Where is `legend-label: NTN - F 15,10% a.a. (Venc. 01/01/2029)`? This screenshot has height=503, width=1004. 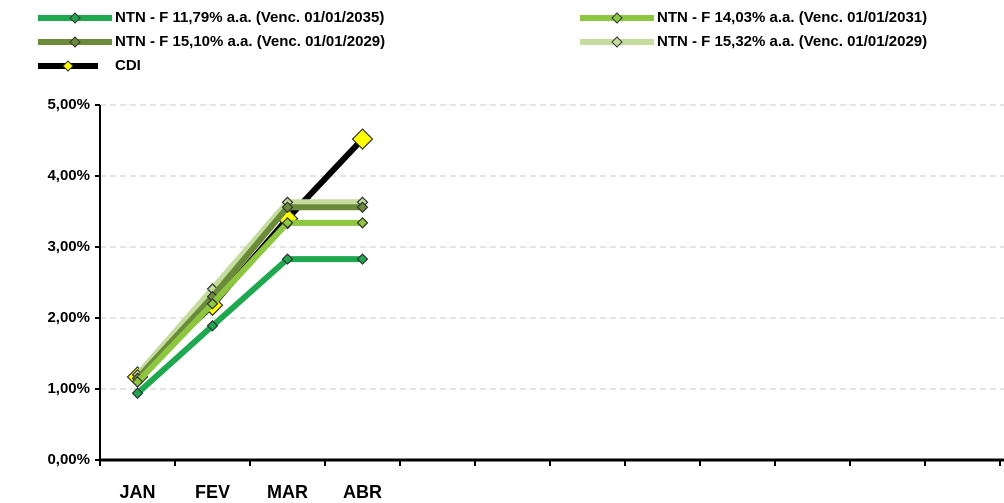 legend-label: NTN - F 15,10% a.a. (Venc. 01/01/2029) is located at coordinates (250, 41).